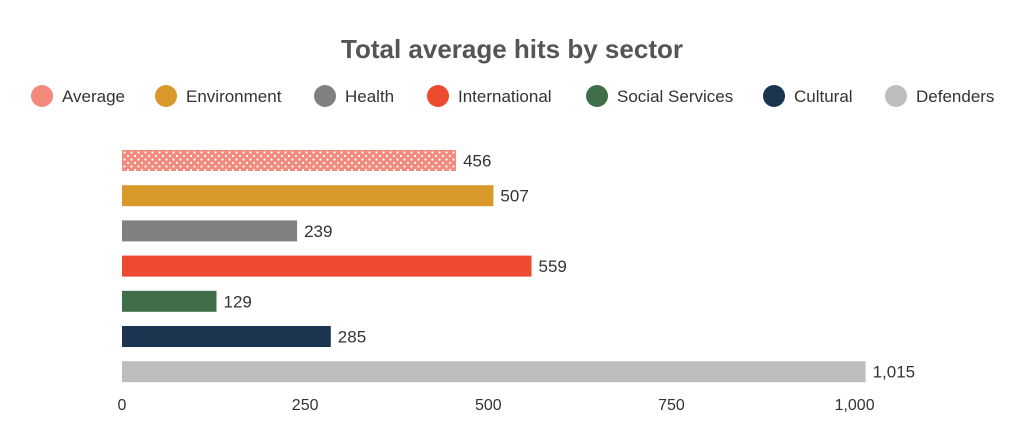 This screenshot has width=1024, height=441. Describe the element at coordinates (238, 301) in the screenshot. I see `value-label-social-services: 129` at that location.